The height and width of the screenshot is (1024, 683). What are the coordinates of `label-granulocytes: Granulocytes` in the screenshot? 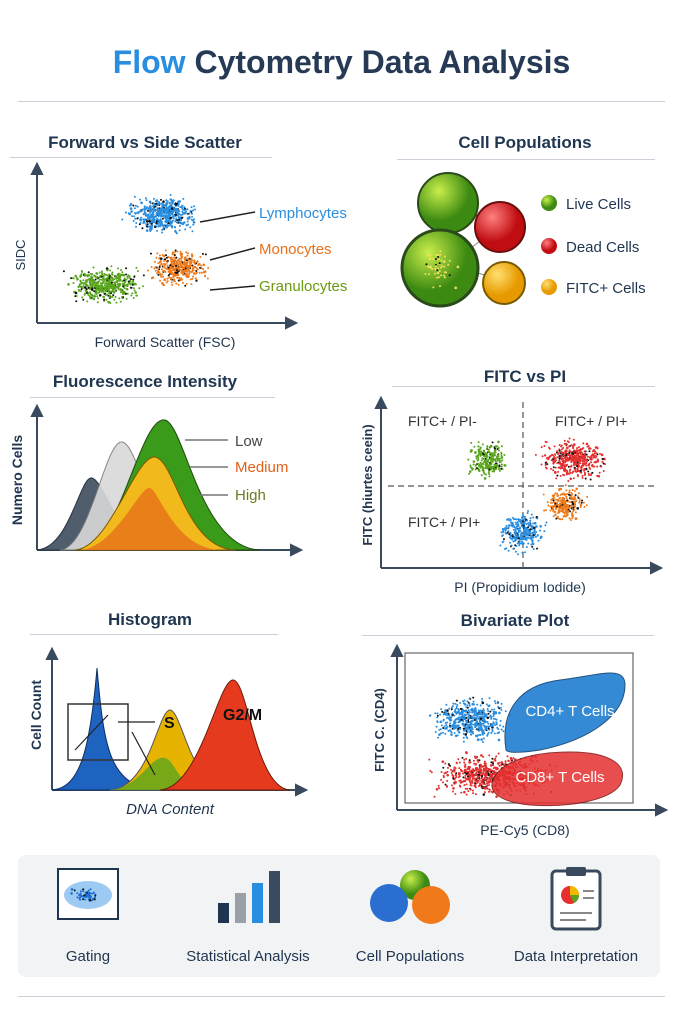 It's located at (303, 286).